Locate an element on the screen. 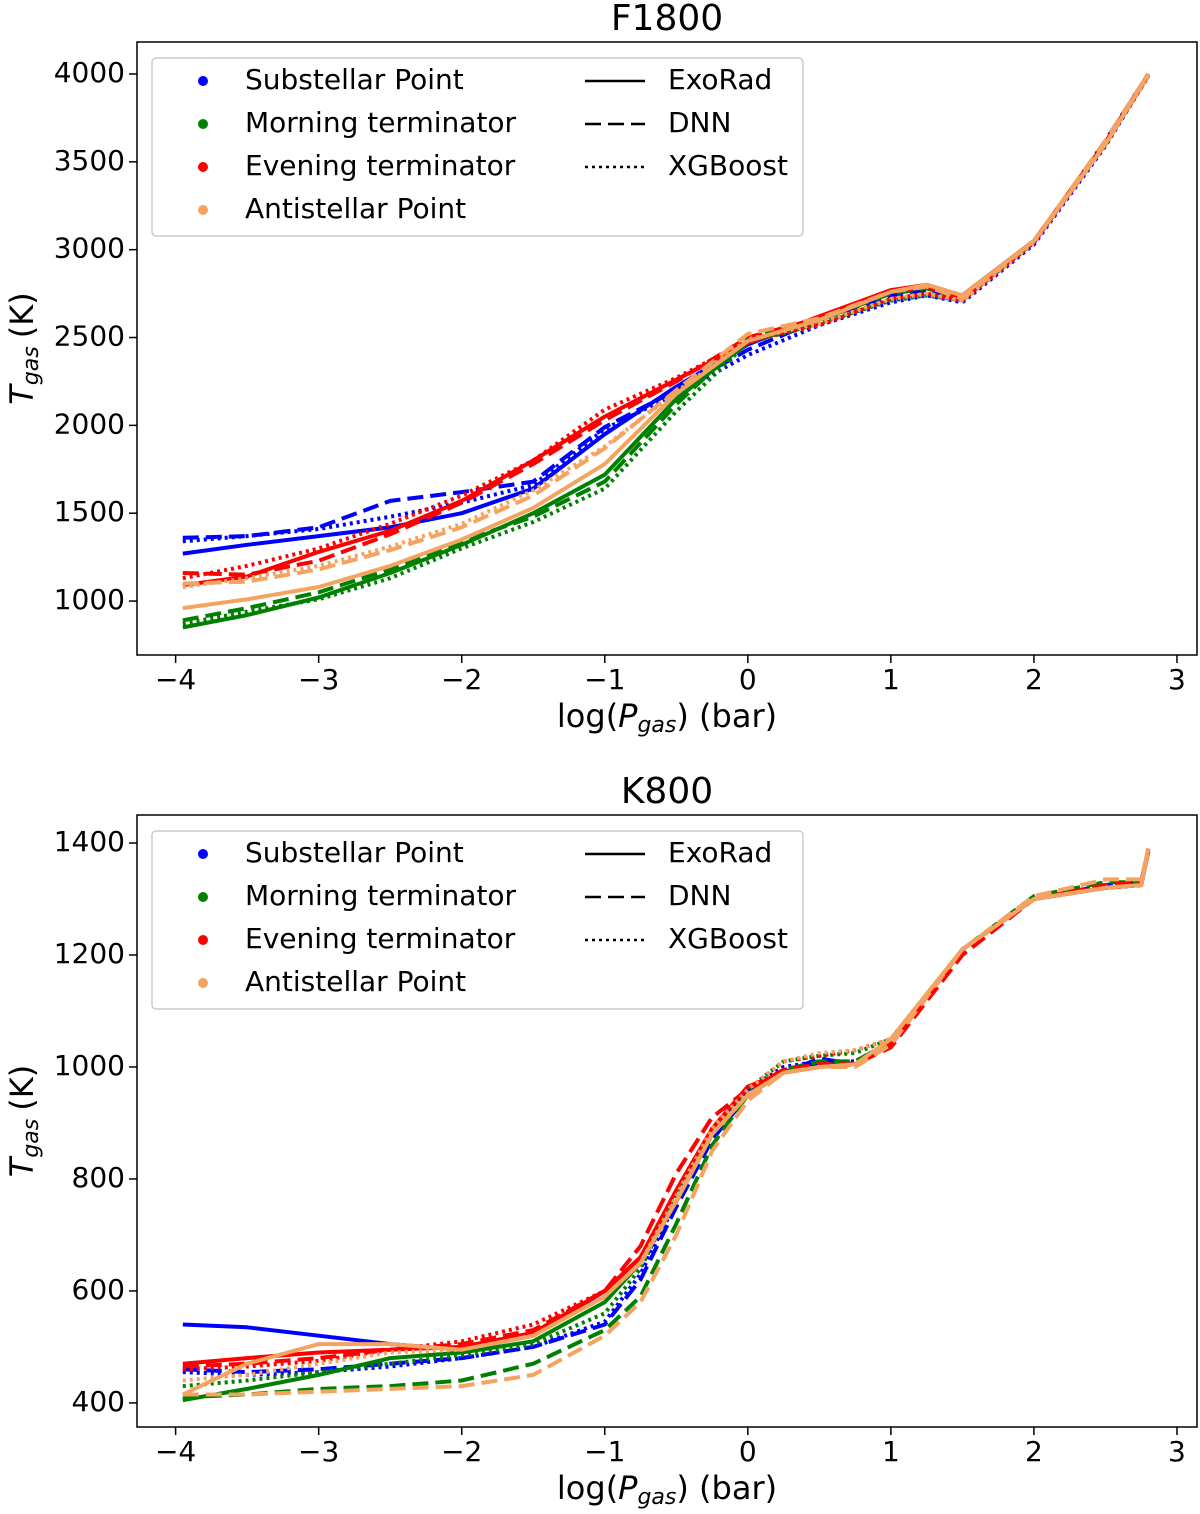 The height and width of the screenshot is (1514, 1200). chart-title: F1800 is located at coordinates (667, 19).